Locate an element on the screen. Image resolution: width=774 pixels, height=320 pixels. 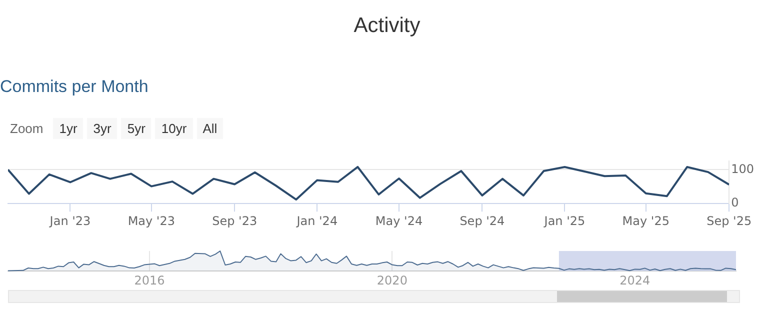
x-tick-label: Sep '25 is located at coordinates (729, 221).